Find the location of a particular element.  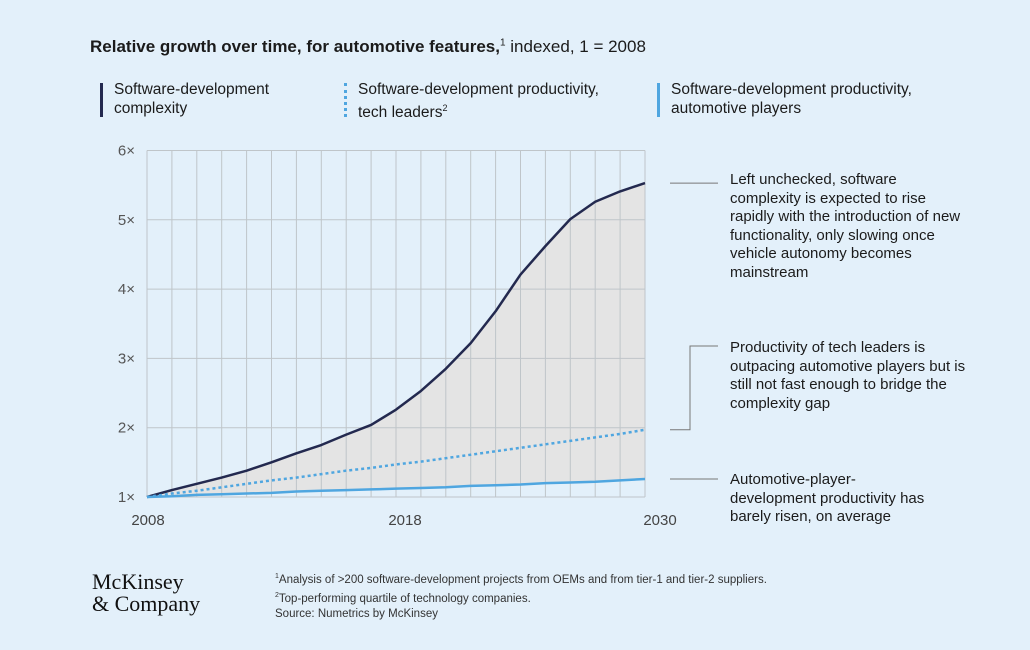

source-note: Source: Numetrics by McKinsey is located at coordinates (356, 613).